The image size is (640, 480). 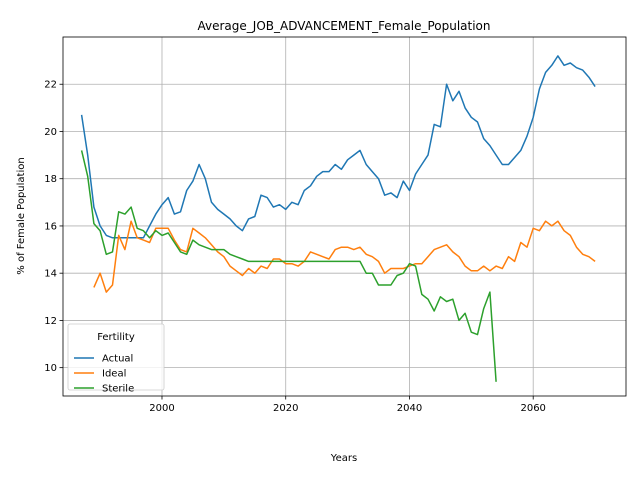 What do you see at coordinates (409, 408) in the screenshot?
I see `x-tick-label: 2040` at bounding box center [409, 408].